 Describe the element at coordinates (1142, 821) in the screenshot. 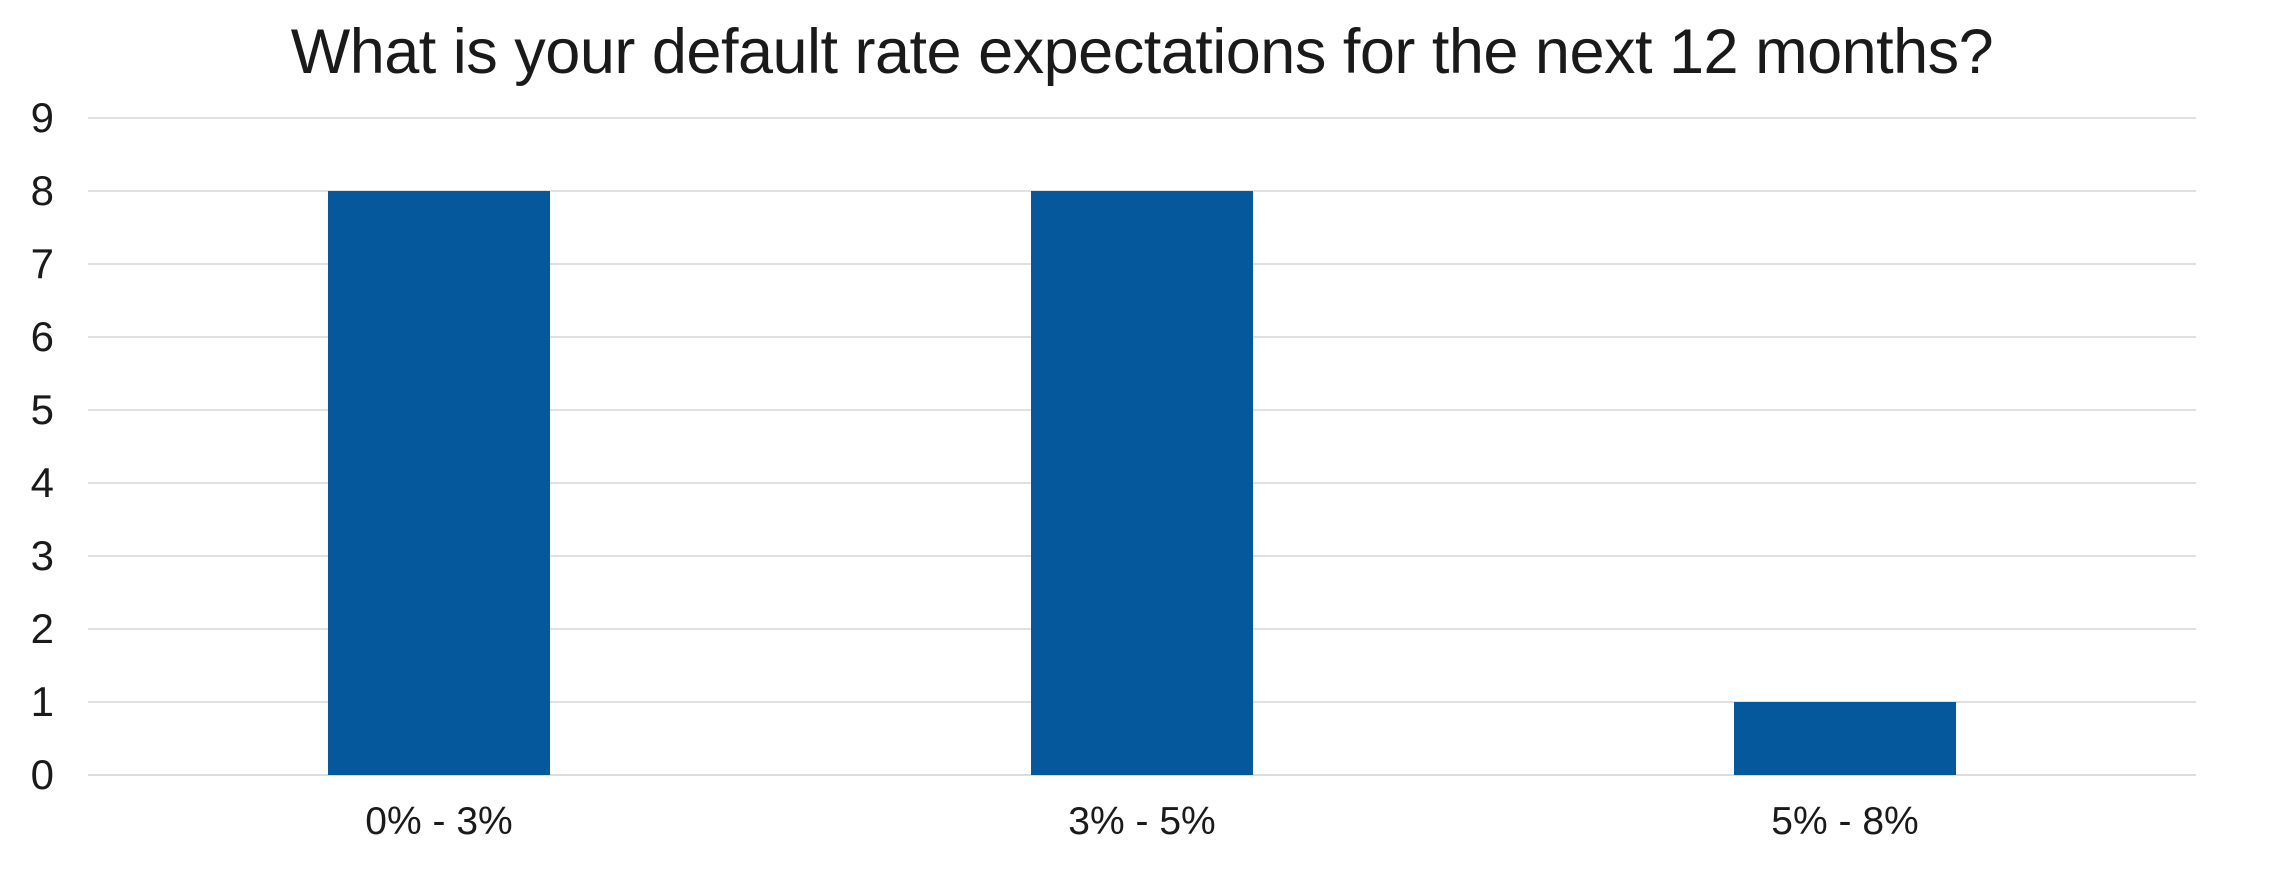

I see `x-tick-label: 3% - 5%` at that location.